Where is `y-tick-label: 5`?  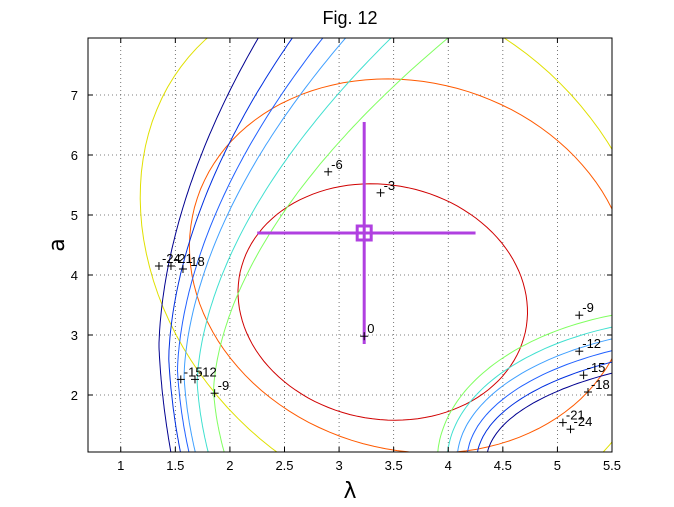 y-tick-label: 5 is located at coordinates (74, 215).